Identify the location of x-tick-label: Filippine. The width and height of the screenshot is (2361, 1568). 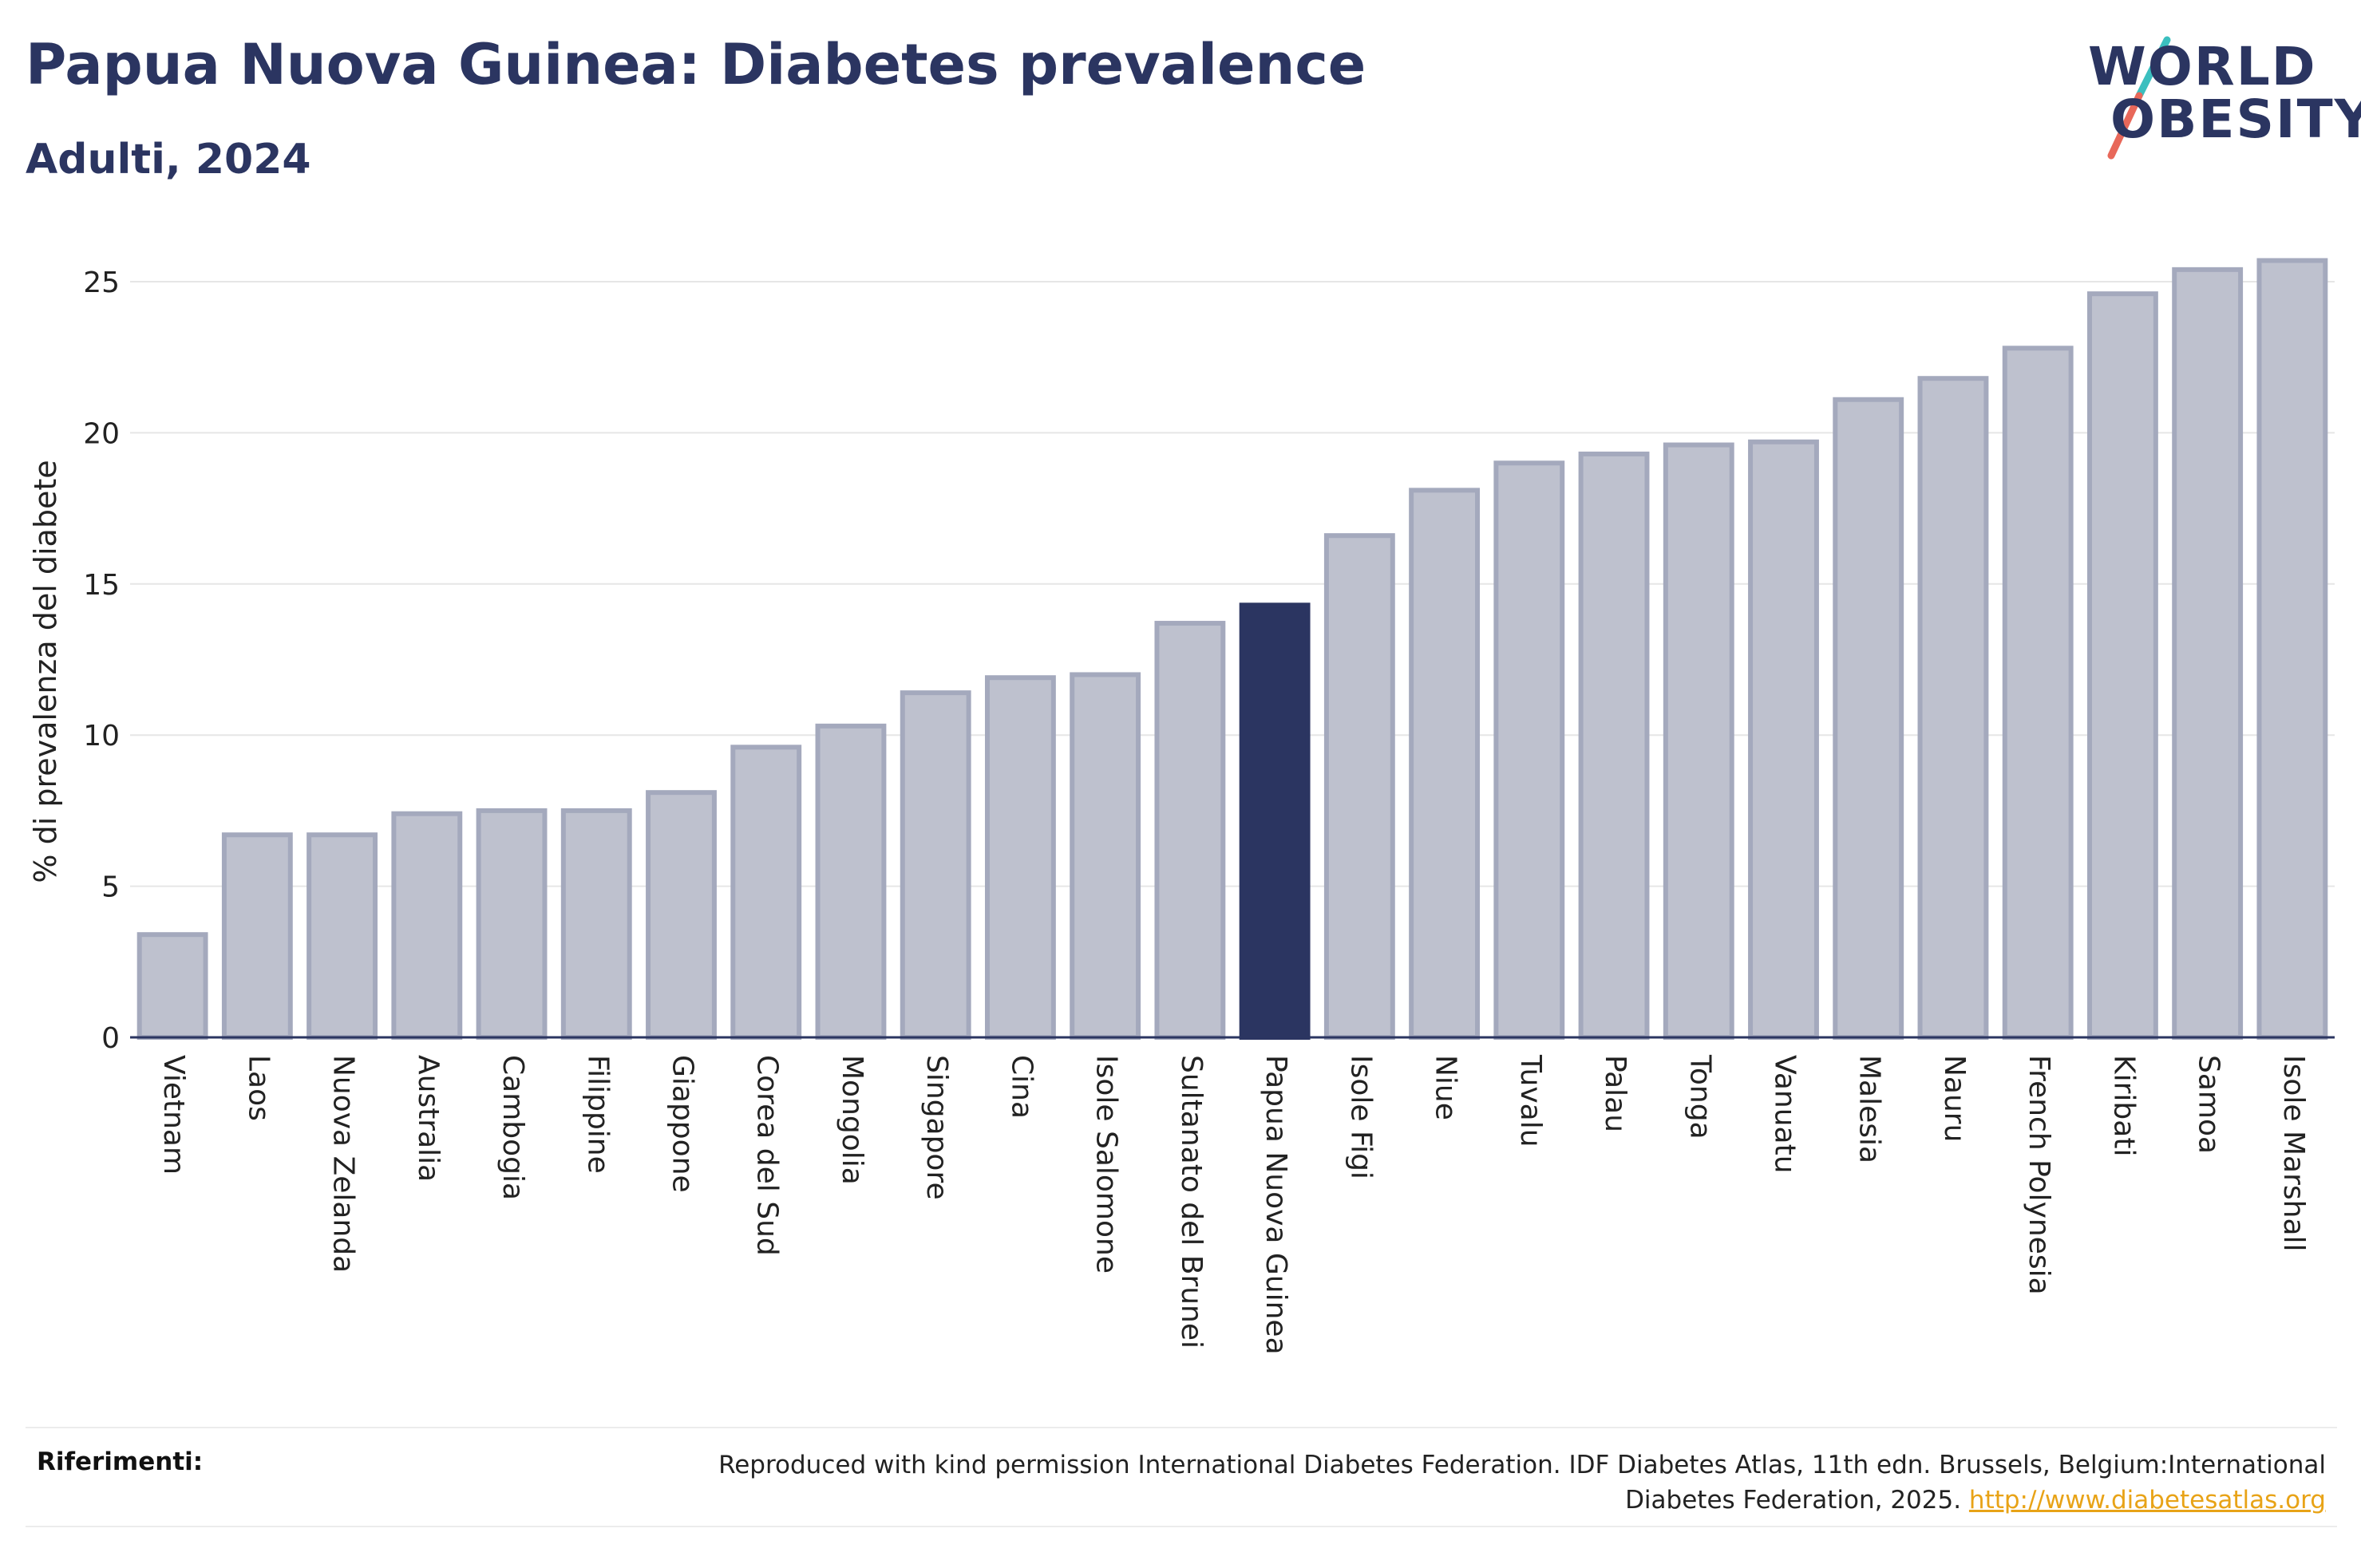
(597, 1114).